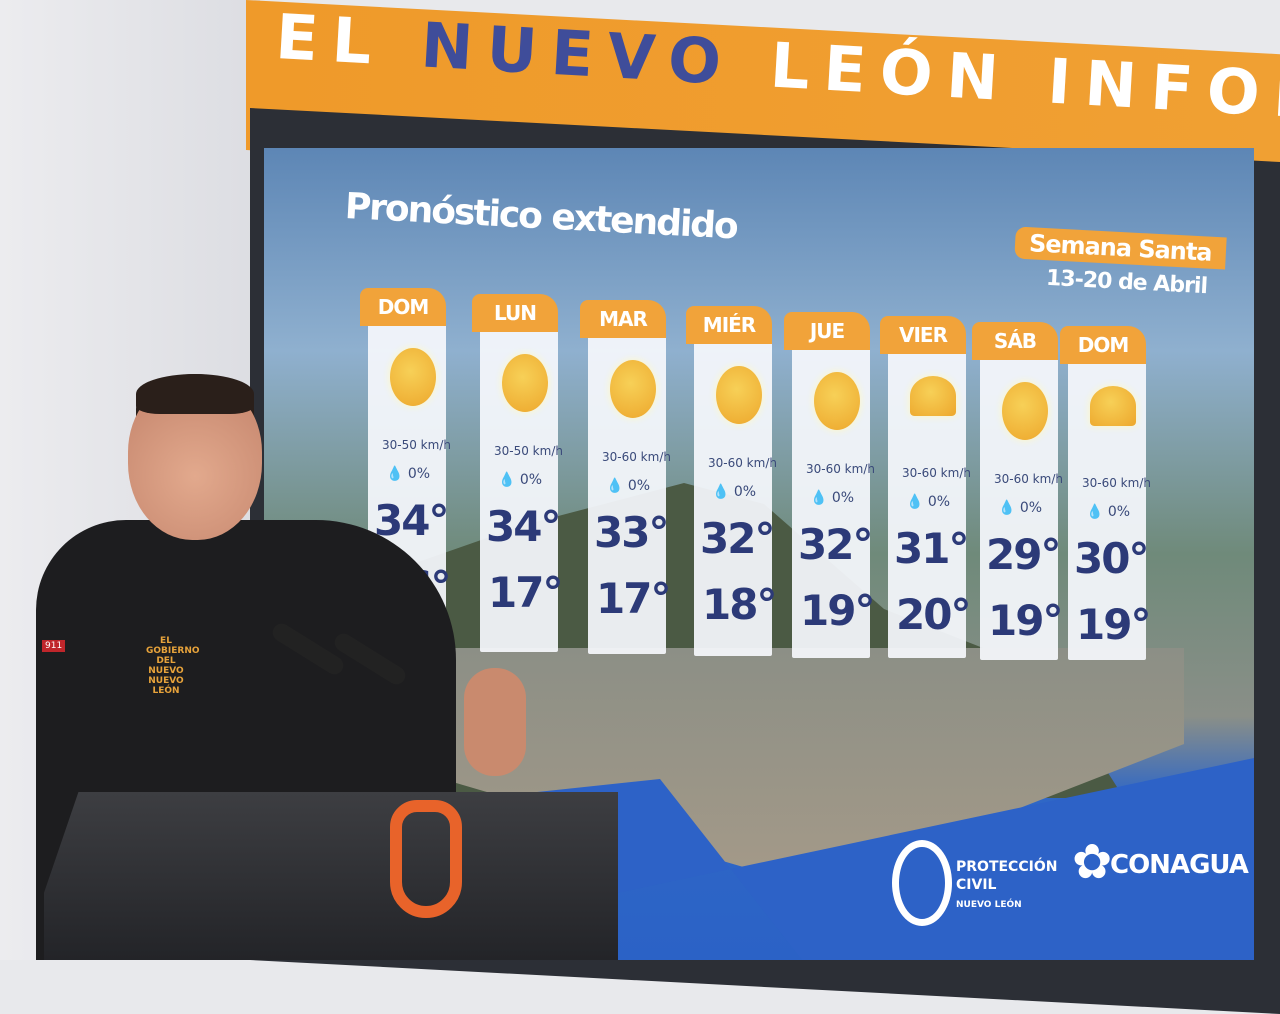 The image size is (1280, 1014). I want to click on conagua-text: CONAGUA, so click(1179, 865).